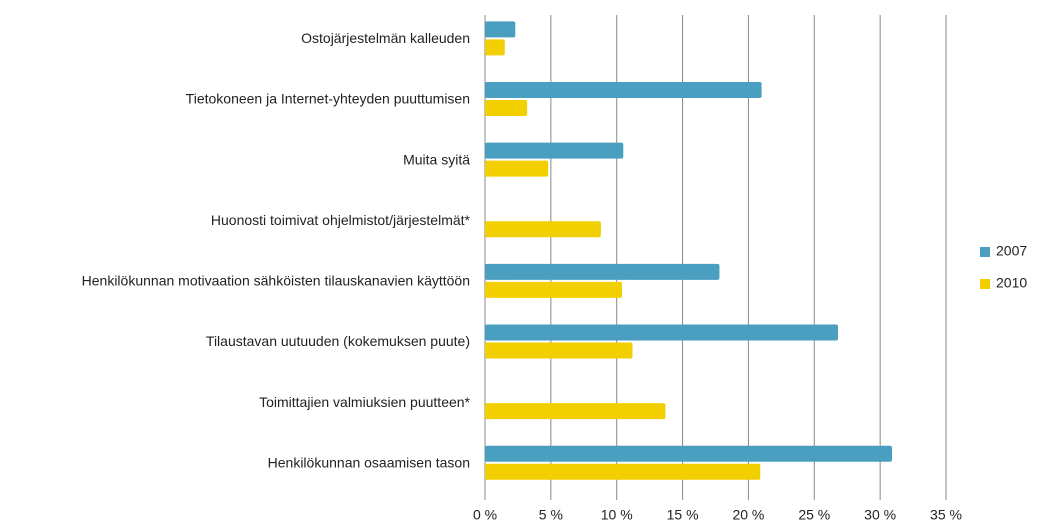 The height and width of the screenshot is (520, 1044). What do you see at coordinates (551, 513) in the screenshot?
I see `x-tick-label: 5 %` at bounding box center [551, 513].